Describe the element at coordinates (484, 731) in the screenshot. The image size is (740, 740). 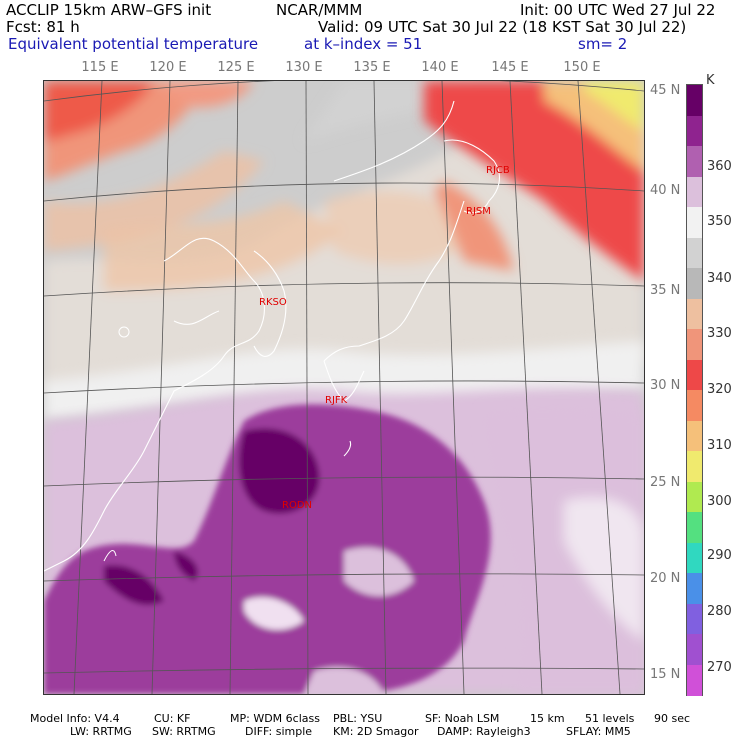
I see `footer-damp: DAMP: Rayleigh3` at that location.